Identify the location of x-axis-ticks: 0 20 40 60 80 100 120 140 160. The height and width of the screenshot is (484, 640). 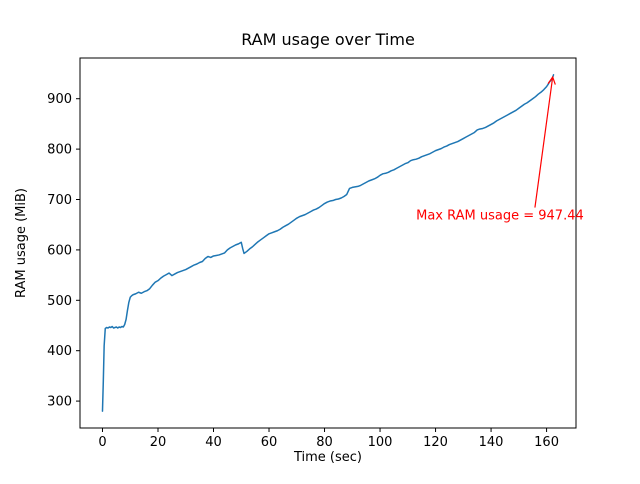
(328, 439).